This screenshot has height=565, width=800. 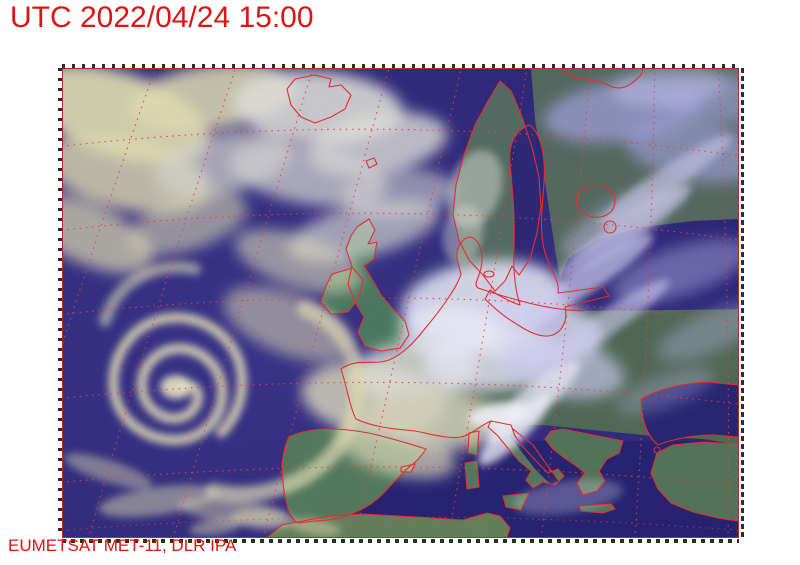 I want to click on timestamp-title: UTC 2022/04/24 15:00, so click(x=162, y=17).